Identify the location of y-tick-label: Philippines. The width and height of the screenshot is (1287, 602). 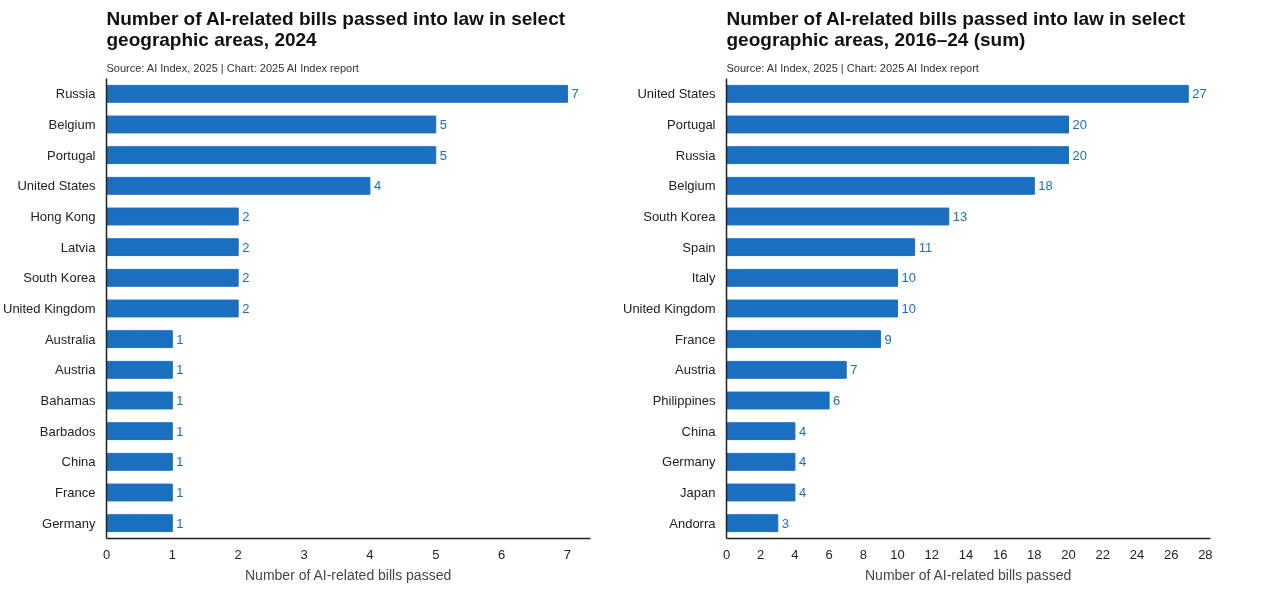
(684, 400).